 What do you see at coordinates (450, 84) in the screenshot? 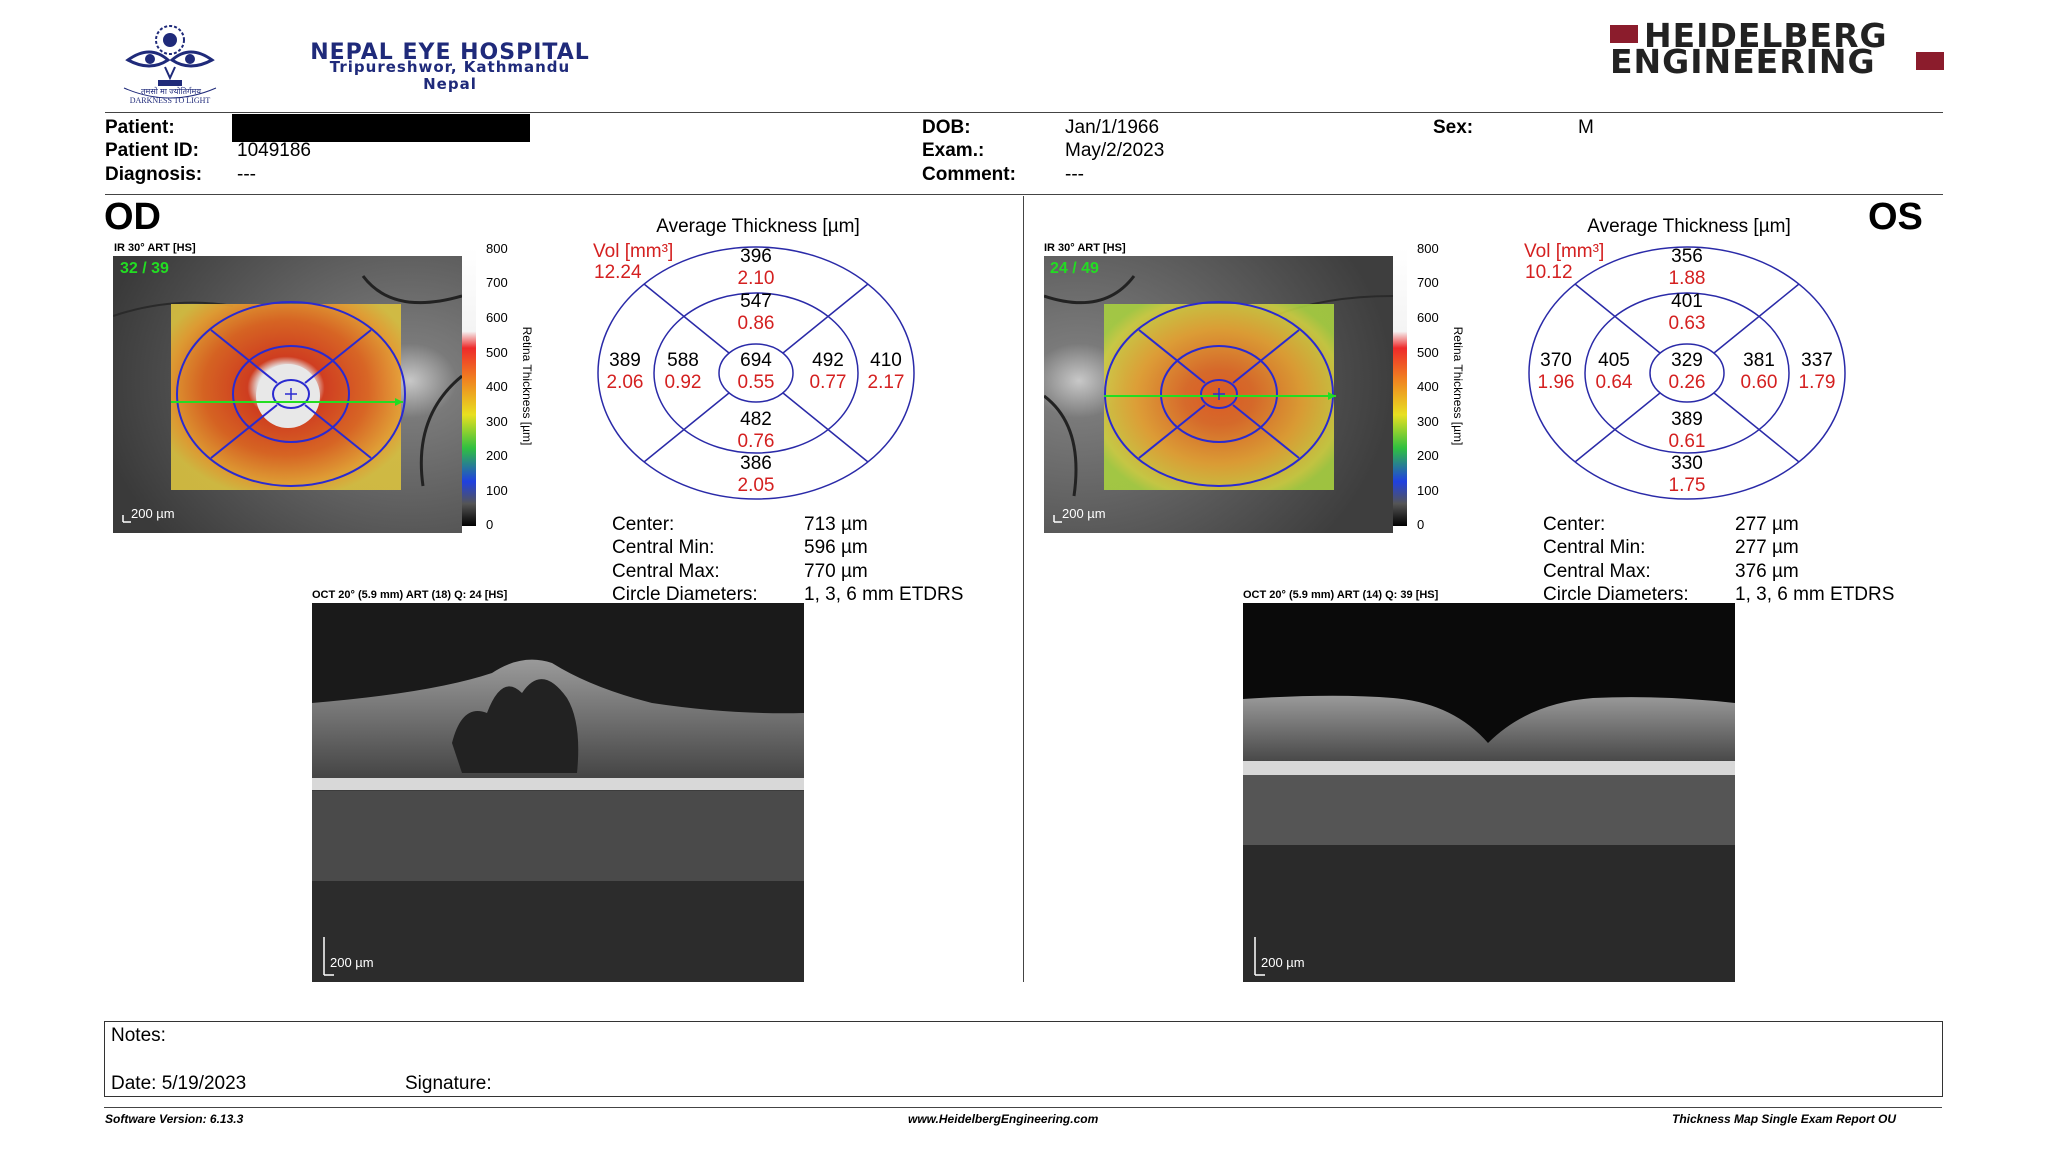
I see `hospital-country: Nepal` at bounding box center [450, 84].